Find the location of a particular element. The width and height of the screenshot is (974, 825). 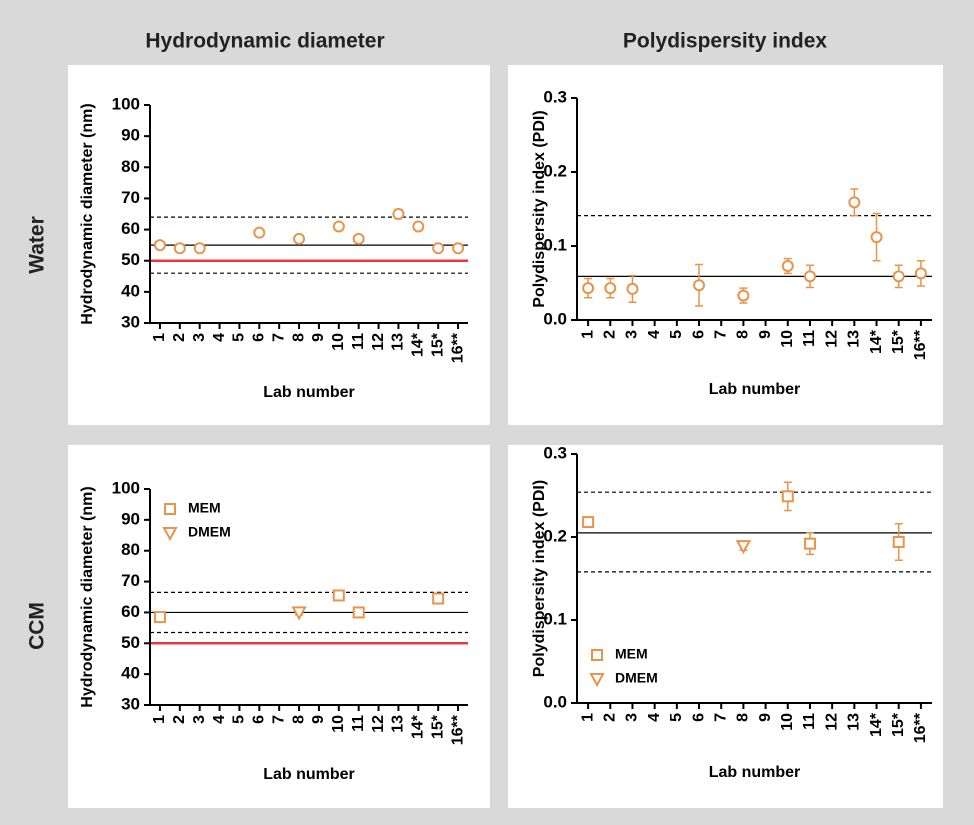

y-tick-label: 0.3 is located at coordinates (555, 96).